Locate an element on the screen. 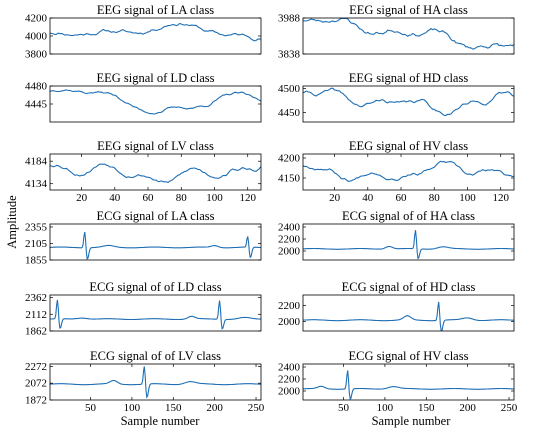  y-tick-label: 2362 is located at coordinates (36, 298).